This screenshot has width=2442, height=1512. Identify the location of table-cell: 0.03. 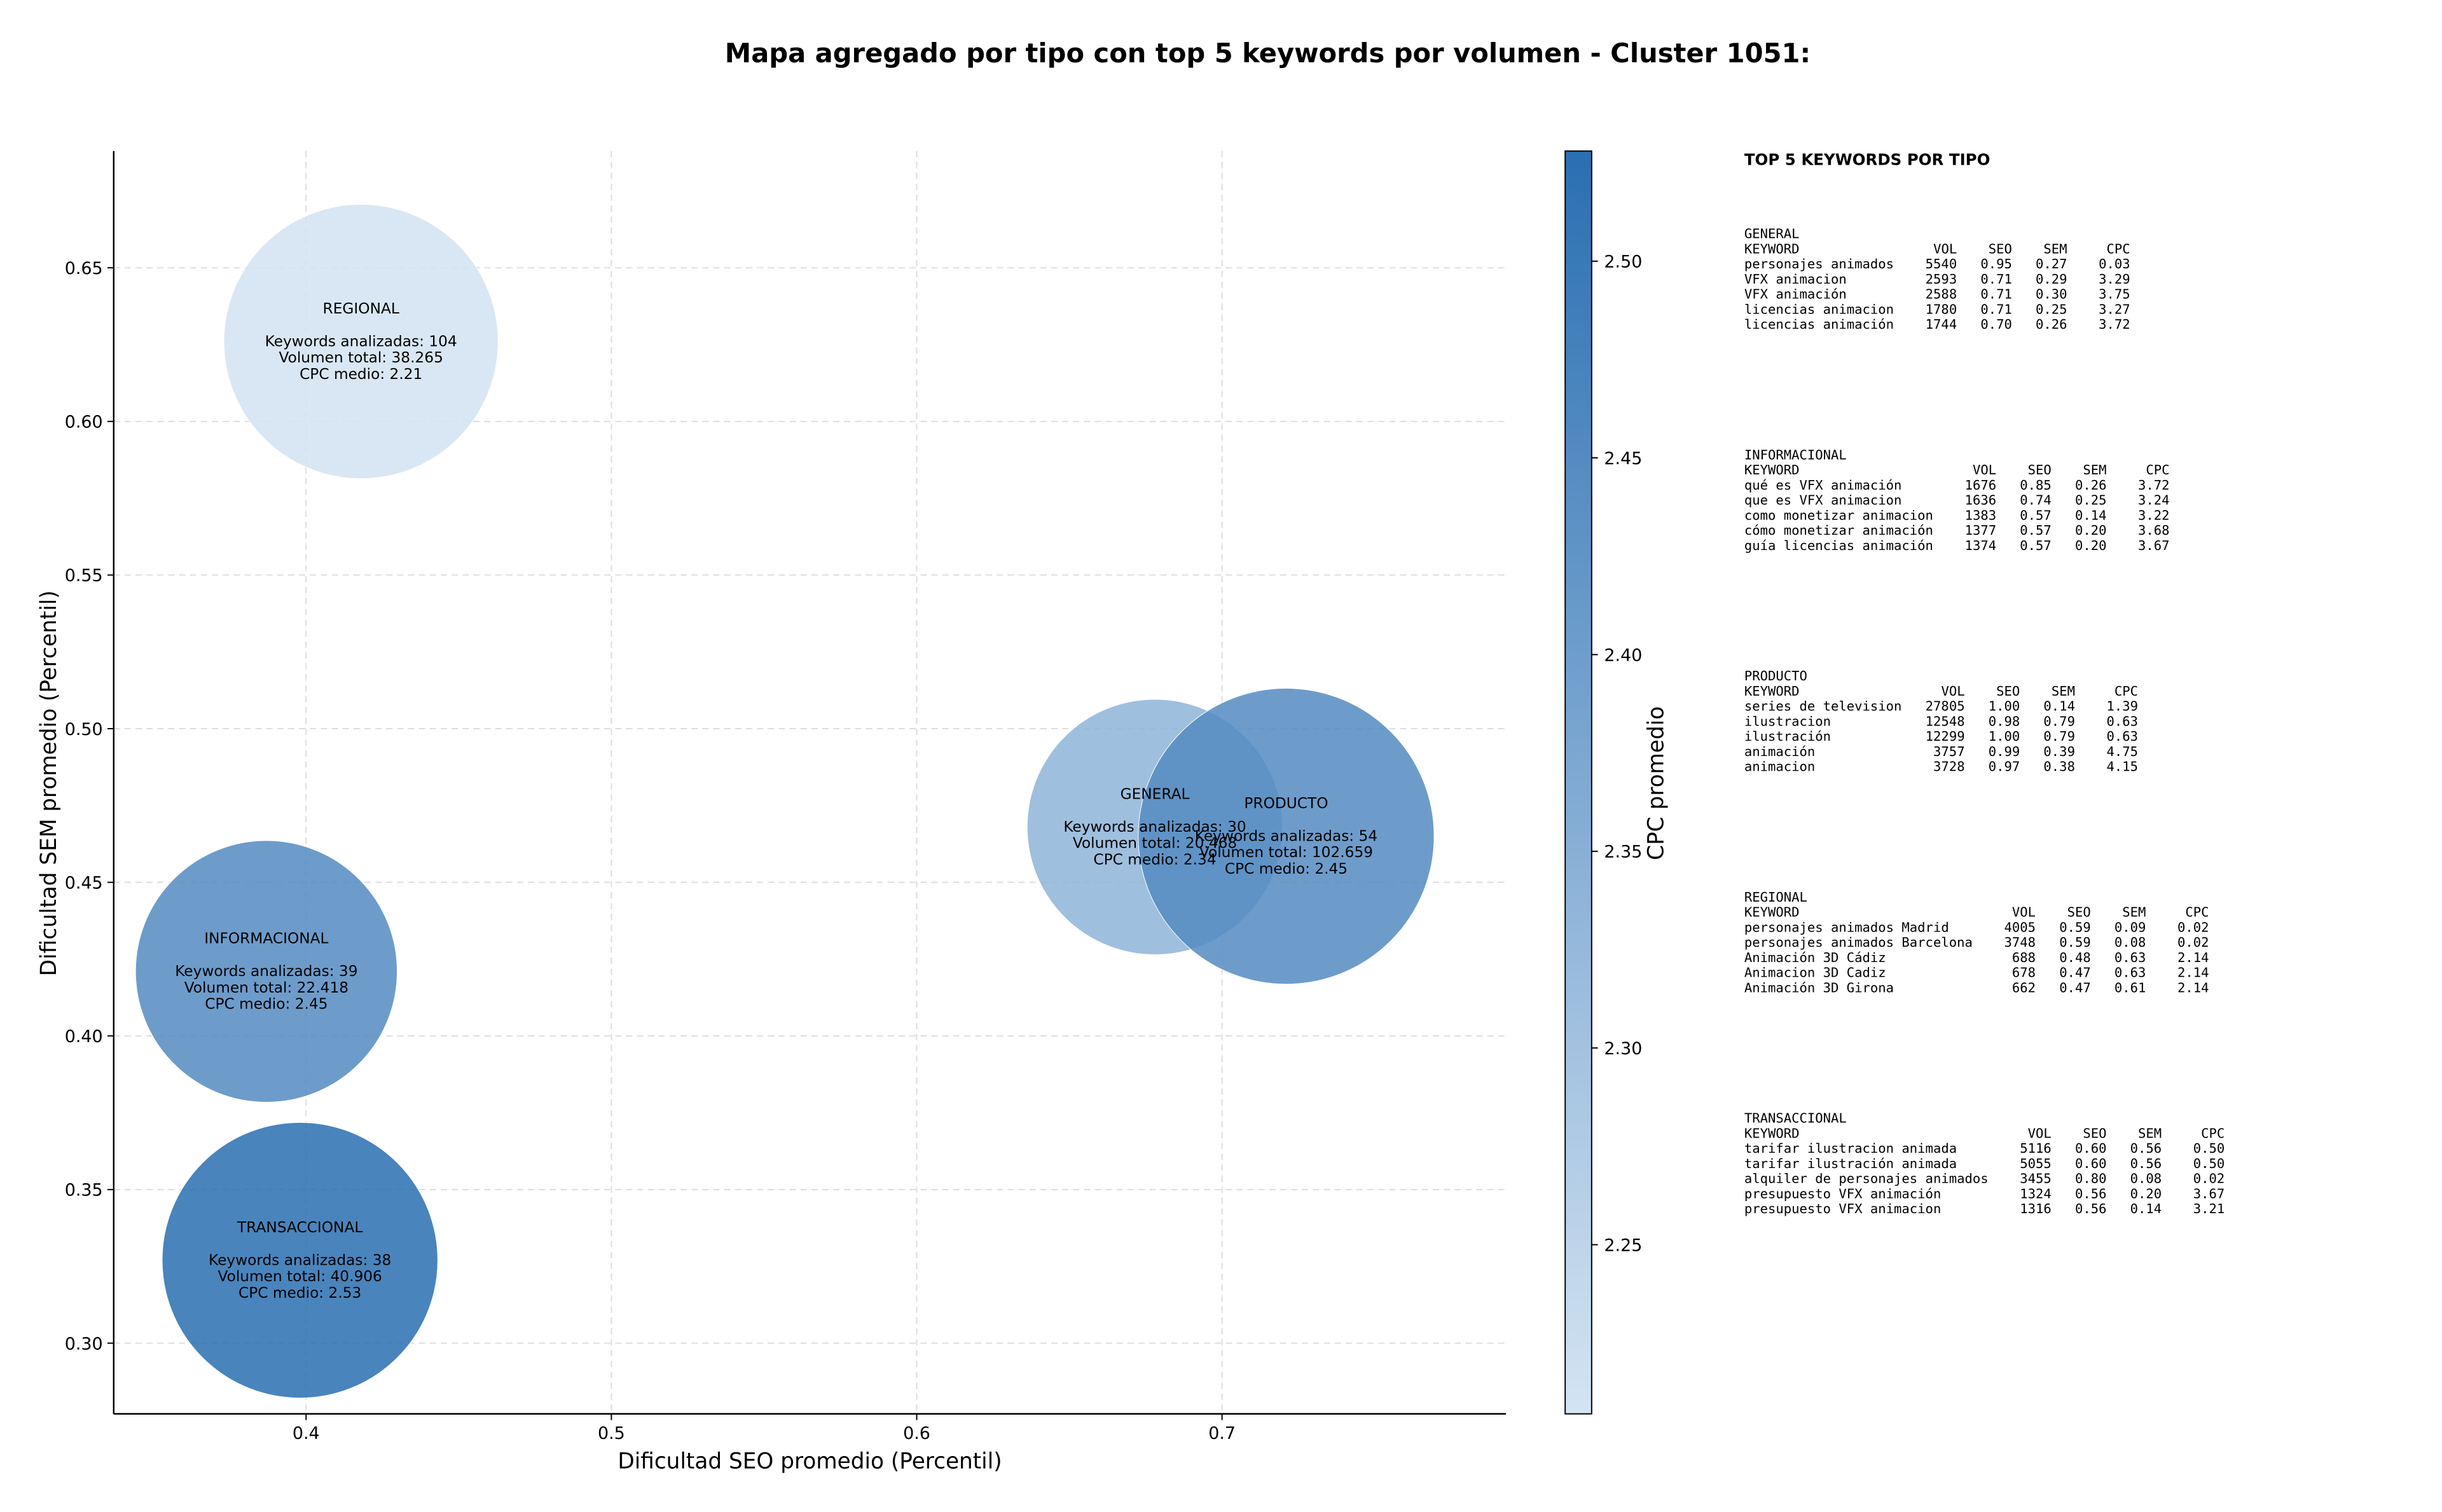
(2114, 263).